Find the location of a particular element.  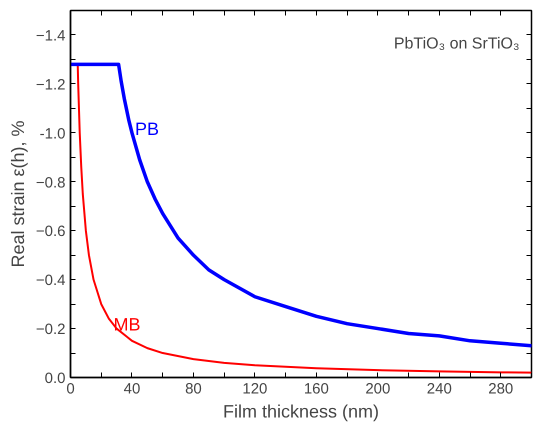

y-tick-label: −0.2 is located at coordinates (51, 329).